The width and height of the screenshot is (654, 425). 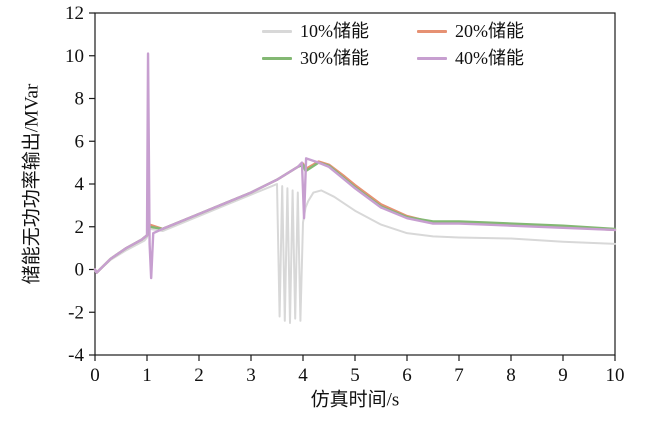 I want to click on y-tick-label: 4, so click(x=80, y=184).